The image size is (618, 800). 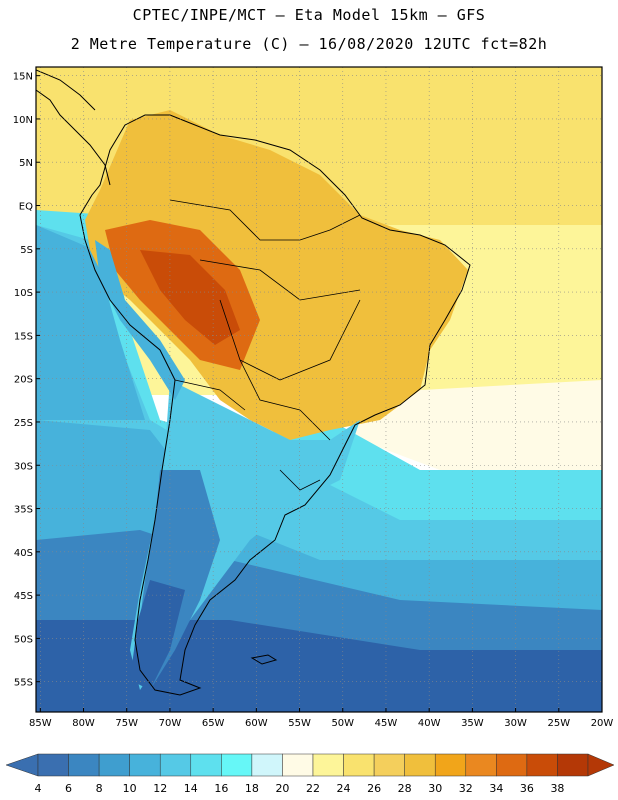 I want to click on lon-label: 45W, so click(x=386, y=723).